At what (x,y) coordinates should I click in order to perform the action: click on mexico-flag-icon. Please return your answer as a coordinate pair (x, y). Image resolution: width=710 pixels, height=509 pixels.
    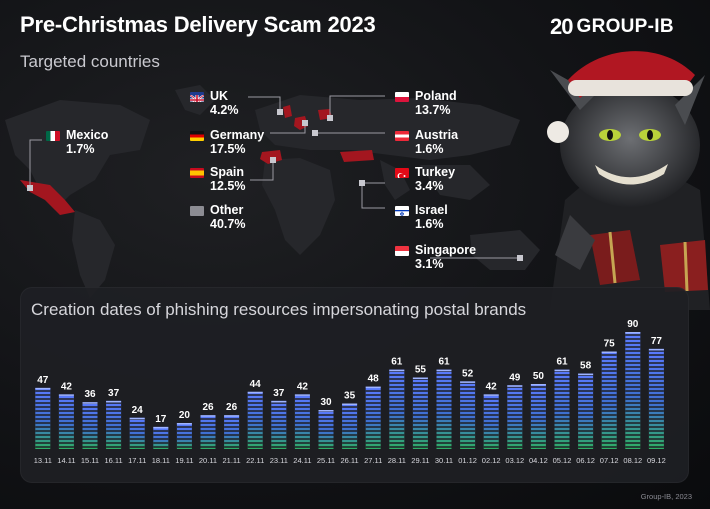
    Looking at the image, I should click on (53, 136).